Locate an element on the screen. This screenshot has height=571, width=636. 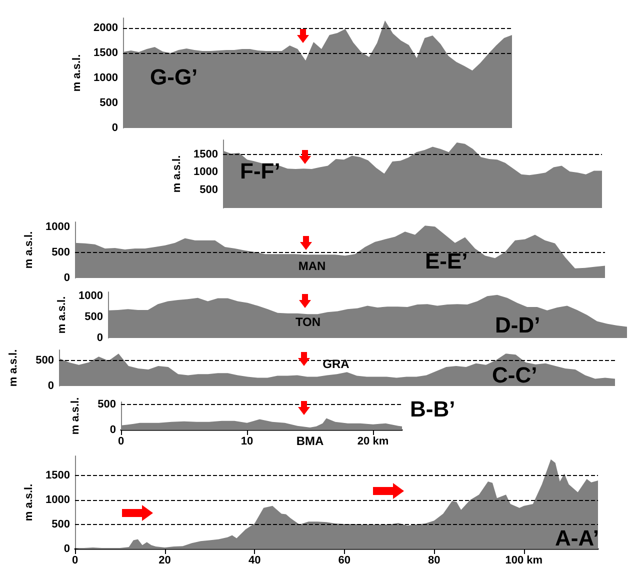
x-tick-label: 100 km is located at coordinates (524, 560).